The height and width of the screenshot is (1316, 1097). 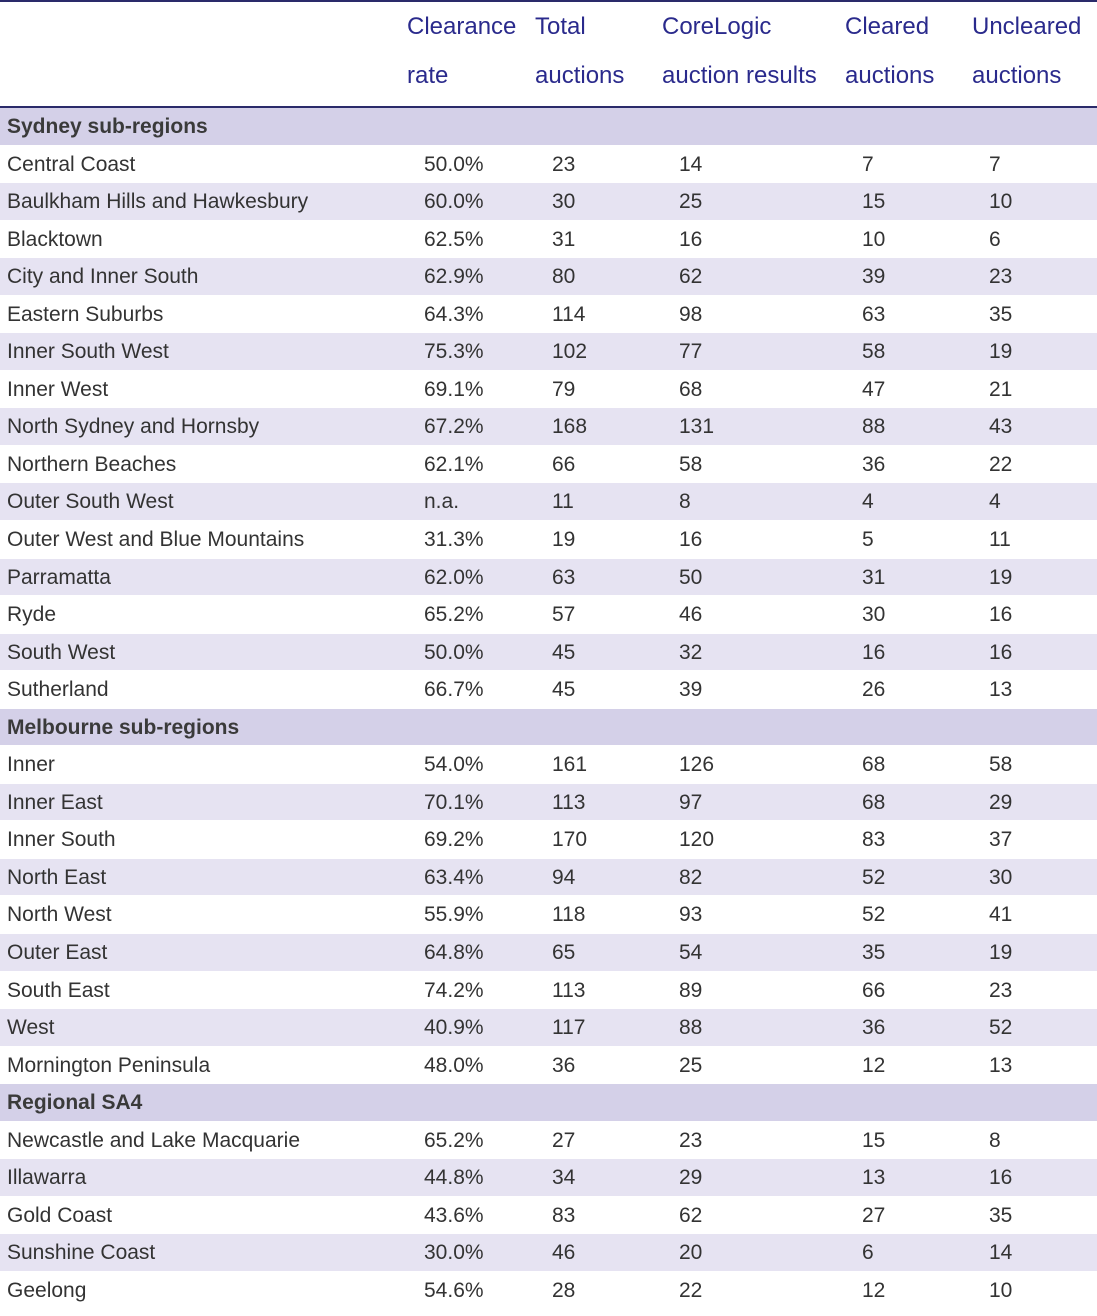 What do you see at coordinates (1000, 540) in the screenshot?
I see `uncleared-auctions-cell: 11` at bounding box center [1000, 540].